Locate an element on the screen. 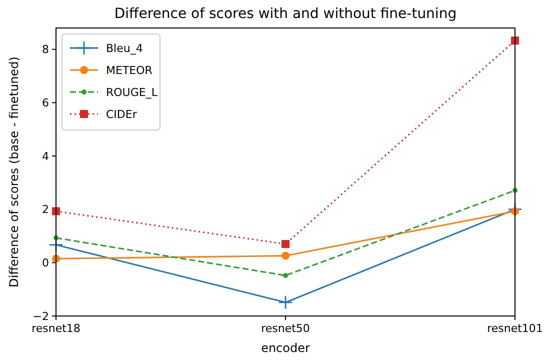  legend-label: CIDEr is located at coordinates (122, 114).